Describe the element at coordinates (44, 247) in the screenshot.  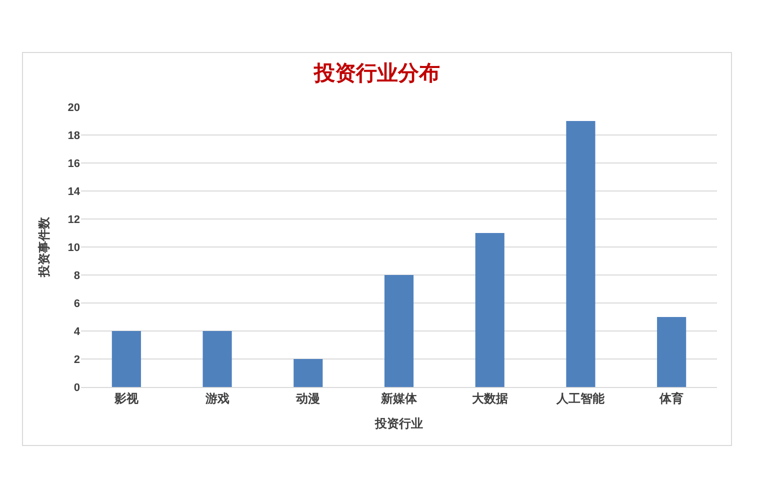
I see `y-axis-title: 投资事件数` at that location.